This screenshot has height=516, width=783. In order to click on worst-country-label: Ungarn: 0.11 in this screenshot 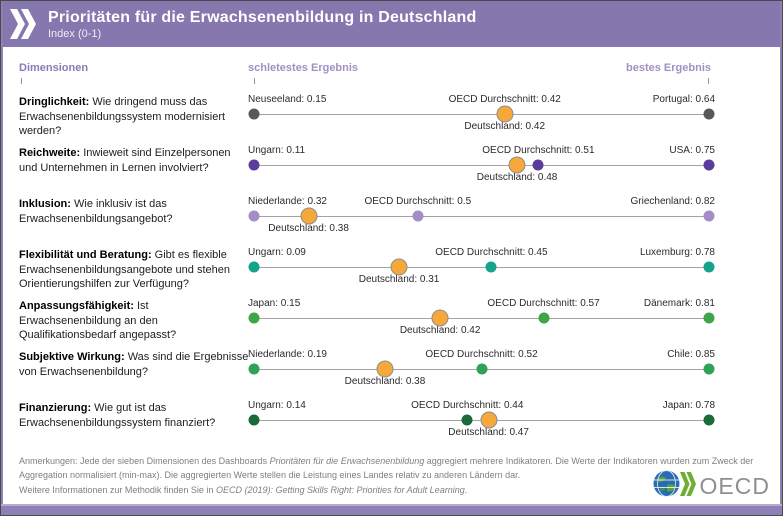, I will do `click(277, 150)`.